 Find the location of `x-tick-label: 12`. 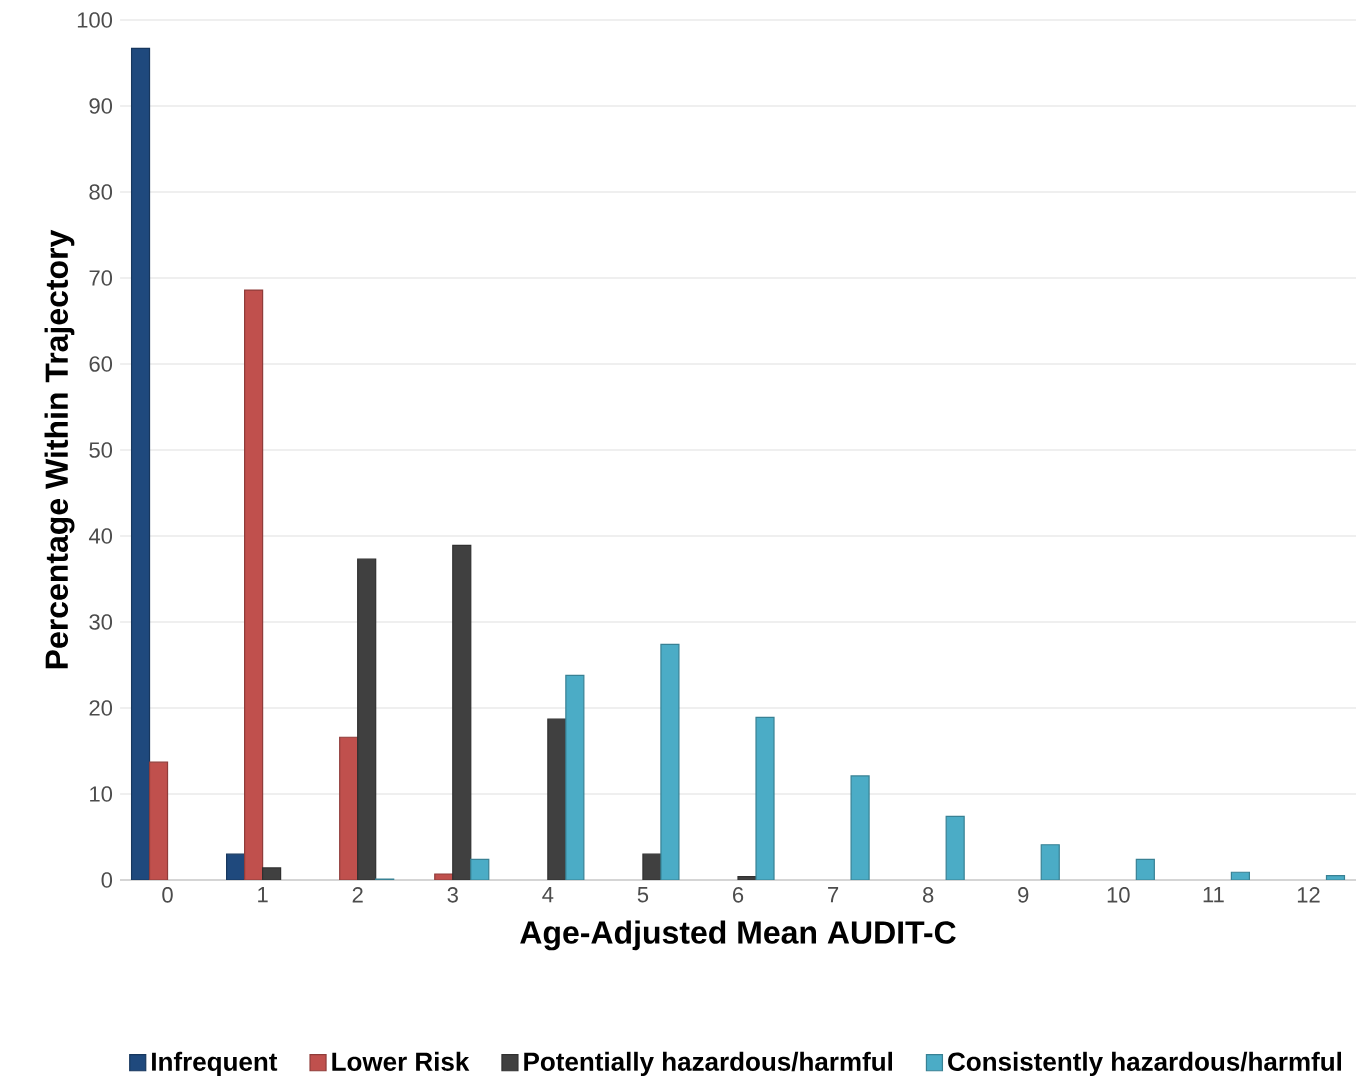

x-tick-label: 12 is located at coordinates (1308, 895).